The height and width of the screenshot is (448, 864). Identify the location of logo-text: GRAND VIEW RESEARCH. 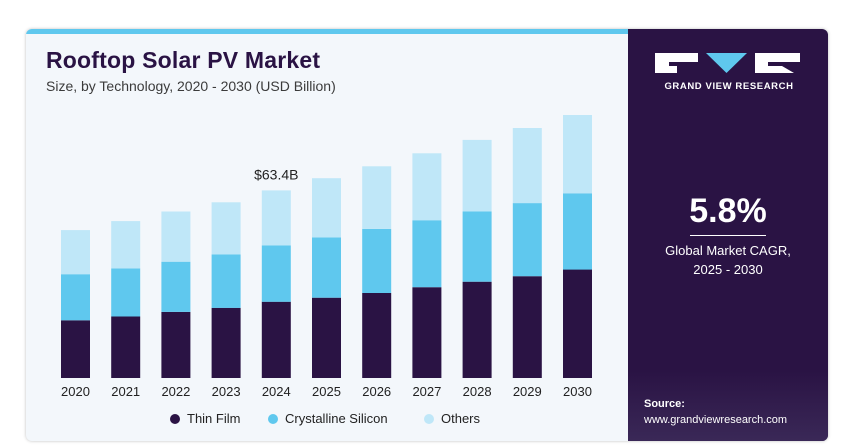
(729, 86).